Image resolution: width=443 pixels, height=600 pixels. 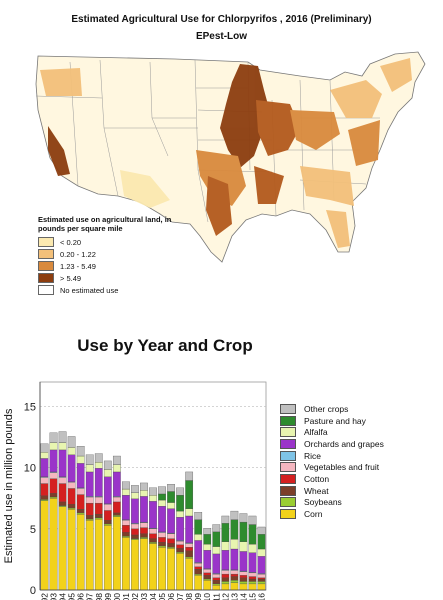 I want to click on crop-legend-item: Corn, so click(x=332, y=514).